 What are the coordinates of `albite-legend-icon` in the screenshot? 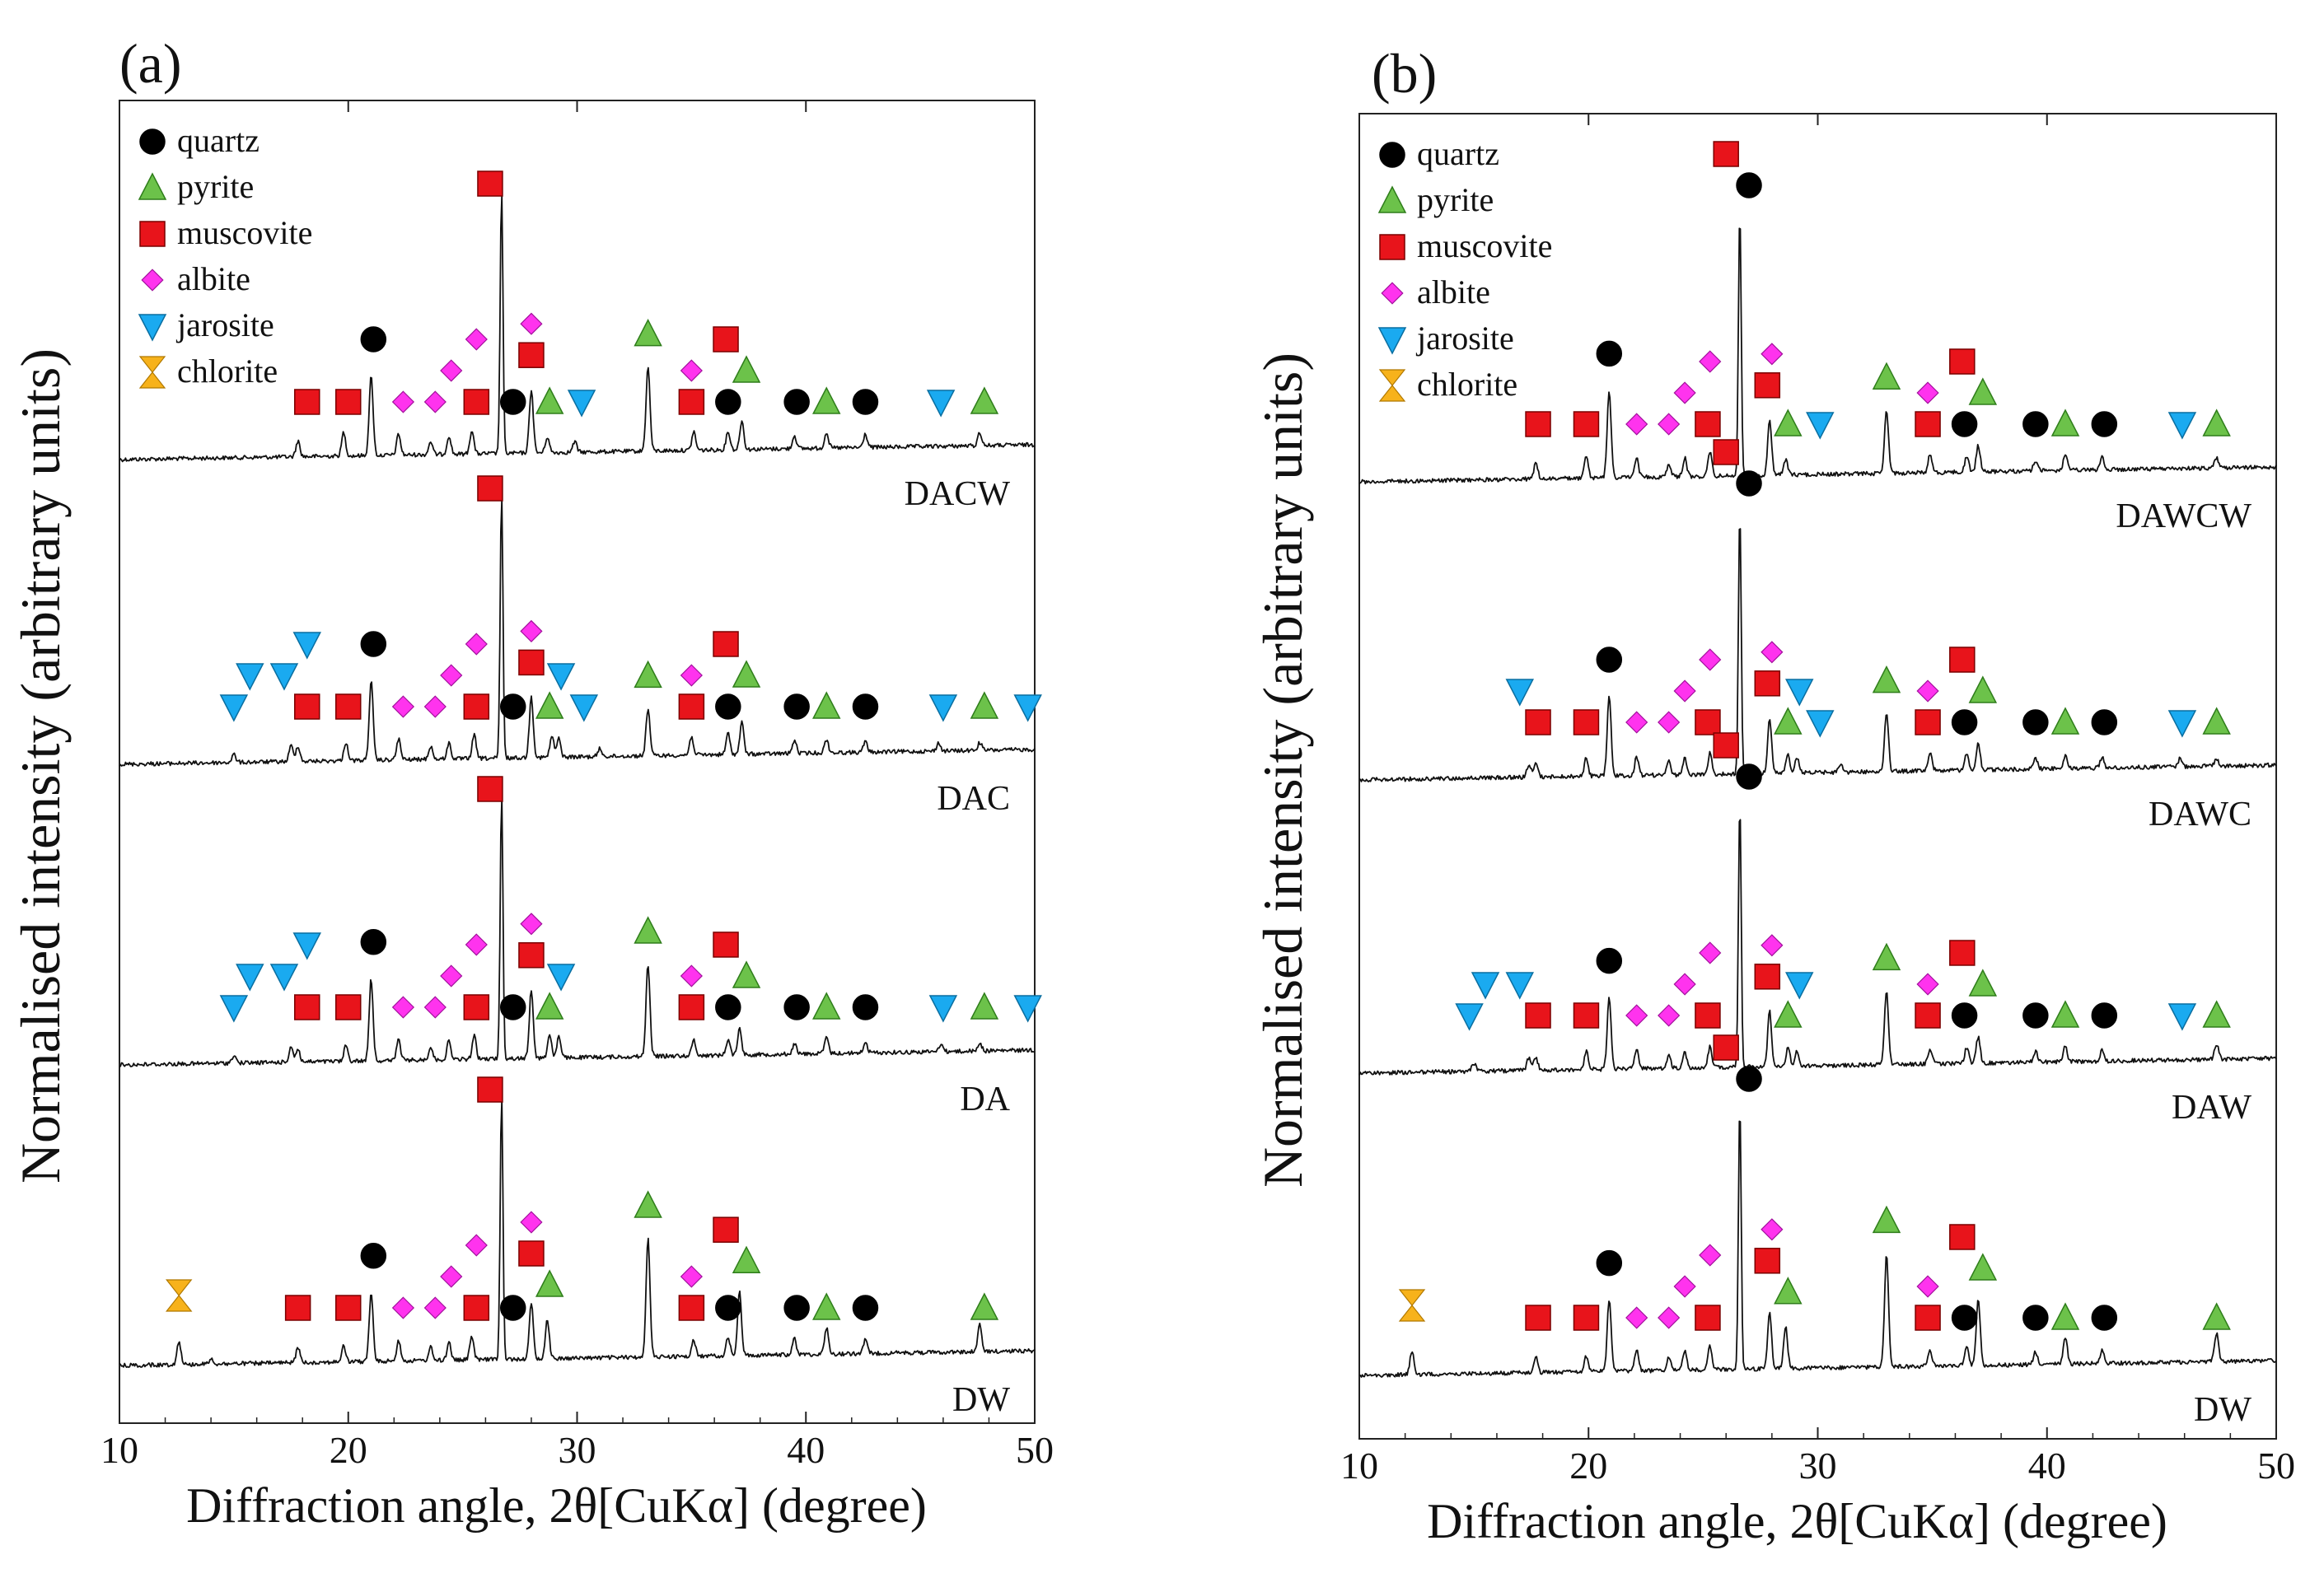 It's located at (152, 280).